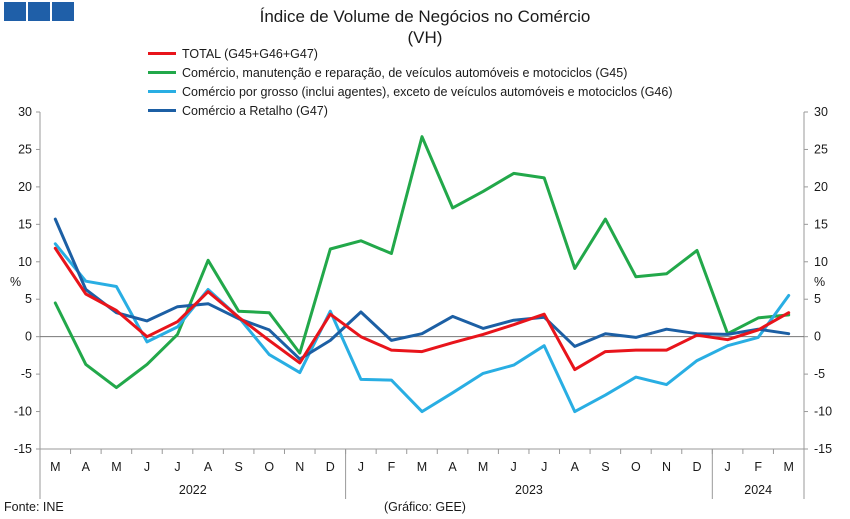  Describe the element at coordinates (25, 187) in the screenshot. I see `y-tick-label-left: 20` at that location.